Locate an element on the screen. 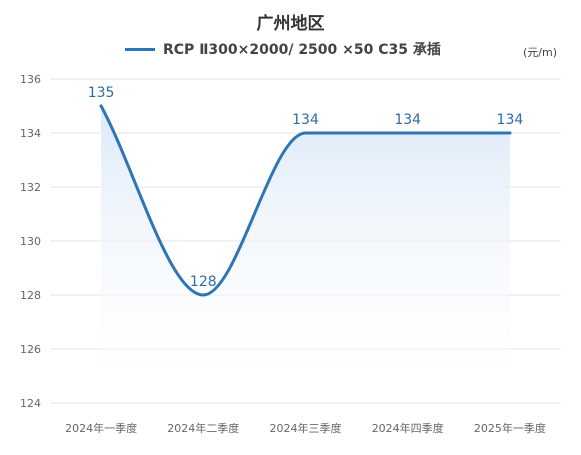  legend: RCP Ⅱ300×2000/ 2500 ×50 C35 承插 is located at coordinates (283, 49).